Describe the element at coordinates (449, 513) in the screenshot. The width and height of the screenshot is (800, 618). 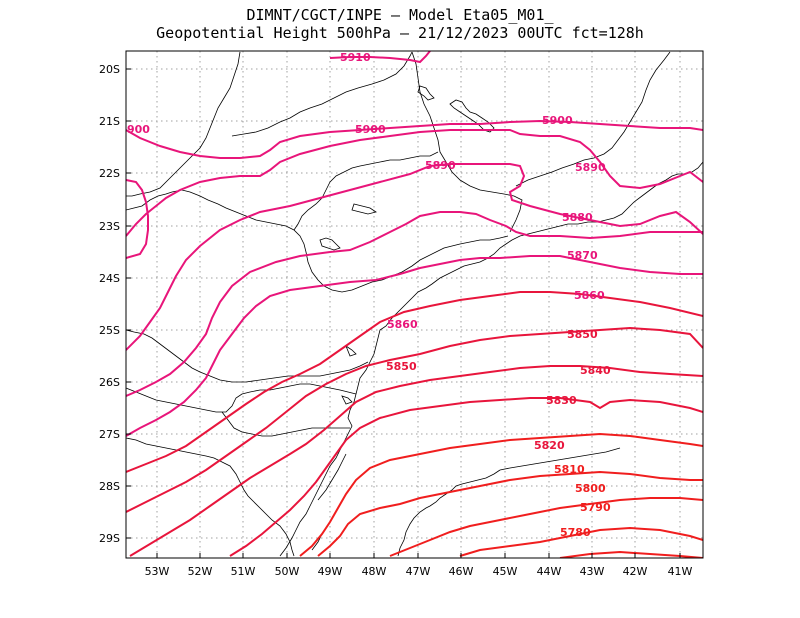
I see `coastline` at that location.